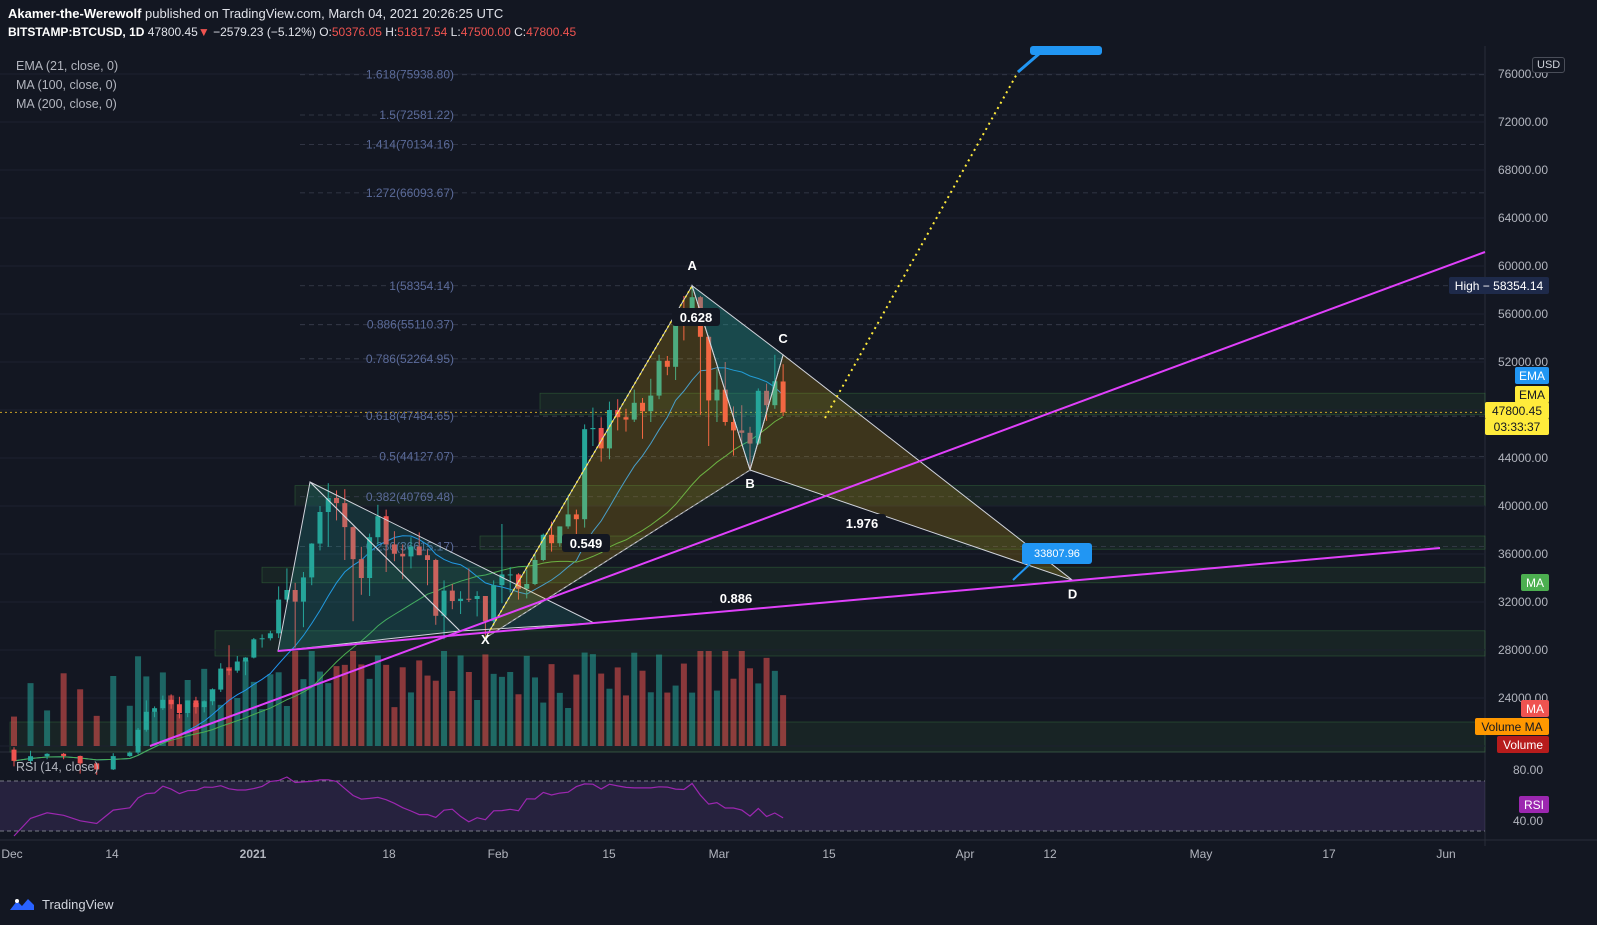  What do you see at coordinates (253, 854) in the screenshot?
I see `time-tick-label: 2021` at bounding box center [253, 854].